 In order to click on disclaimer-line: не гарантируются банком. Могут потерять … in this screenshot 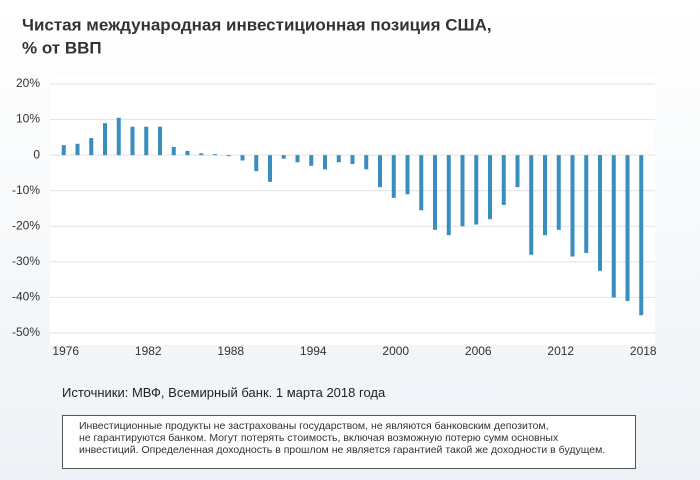, I will do `click(319, 438)`.